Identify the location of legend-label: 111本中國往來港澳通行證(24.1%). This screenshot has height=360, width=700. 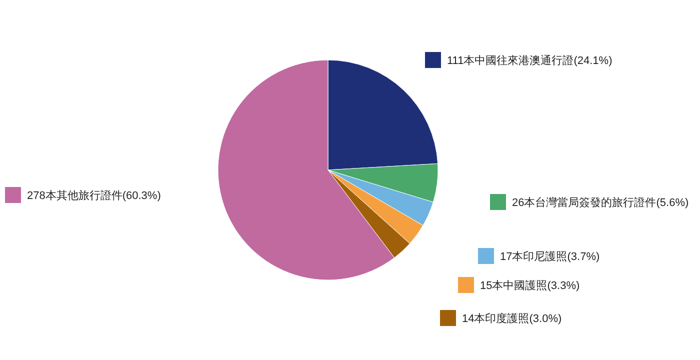
(529, 60).